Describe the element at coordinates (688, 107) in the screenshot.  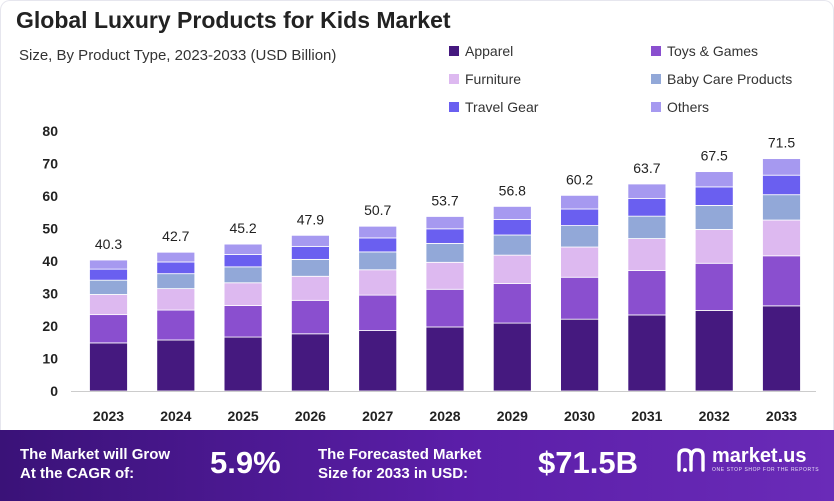
I see `legend-label: Others` at that location.